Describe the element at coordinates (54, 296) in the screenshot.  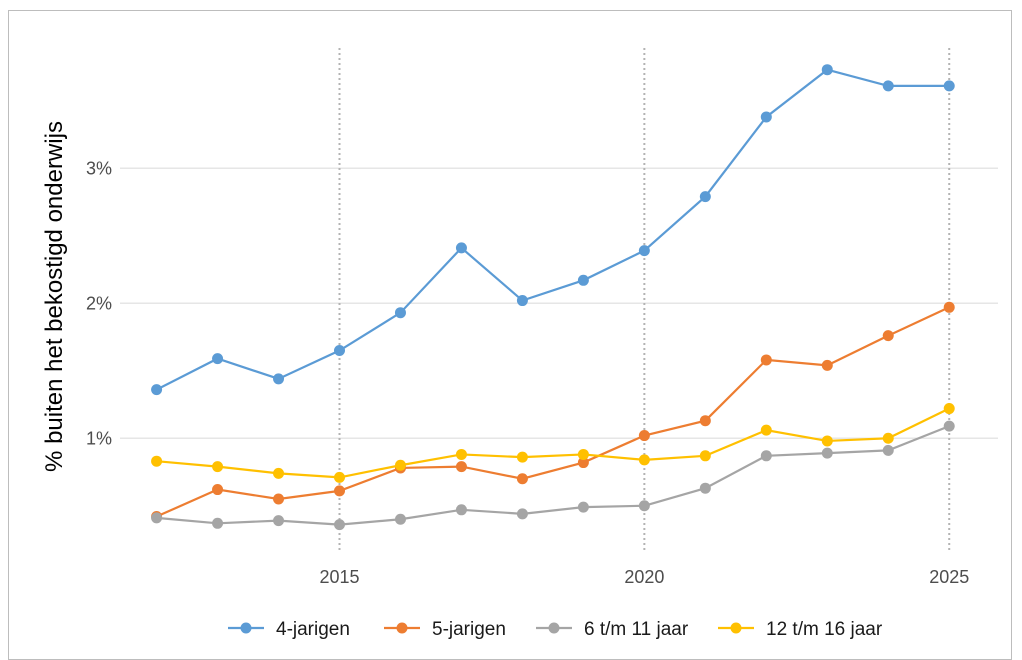
I see `y-axis-label: % buiten het bekostigd onderwijs` at that location.